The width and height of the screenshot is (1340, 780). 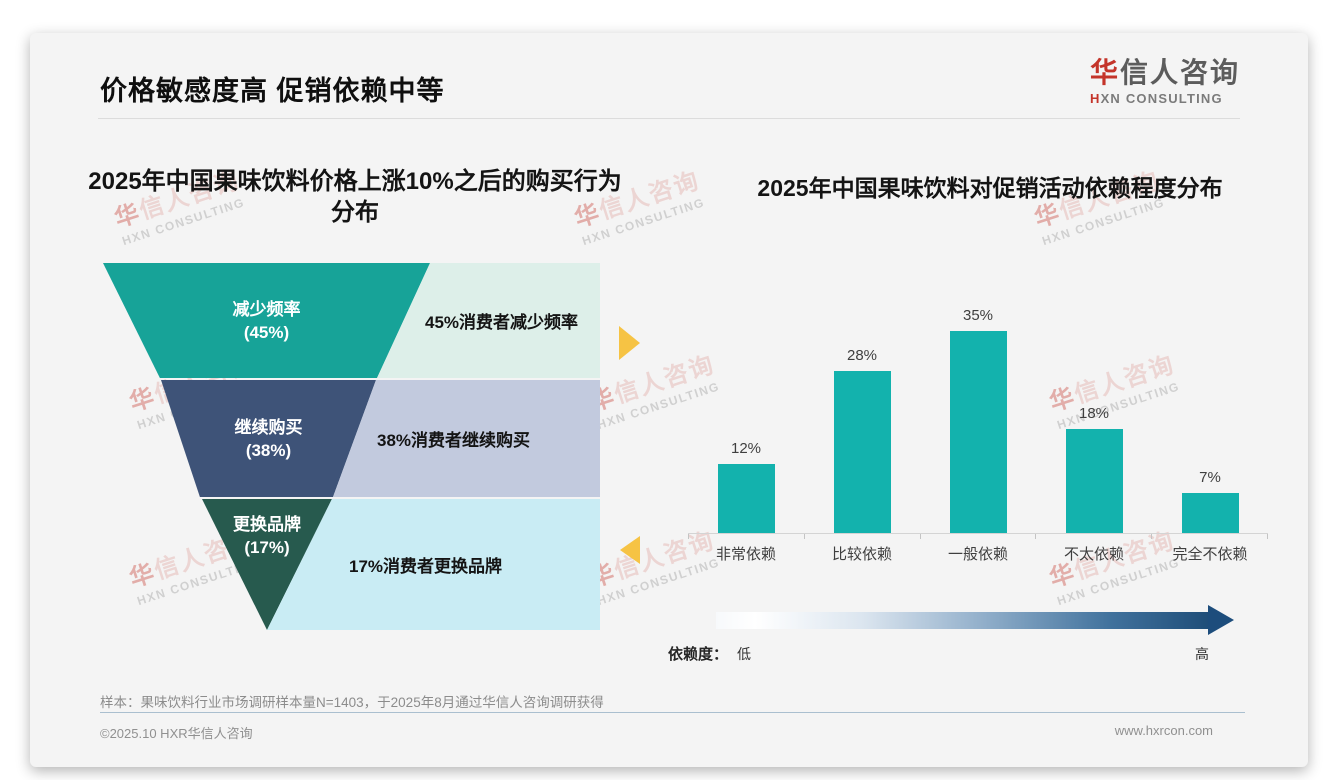 I want to click on bar-column: 35%, so click(x=978, y=420).